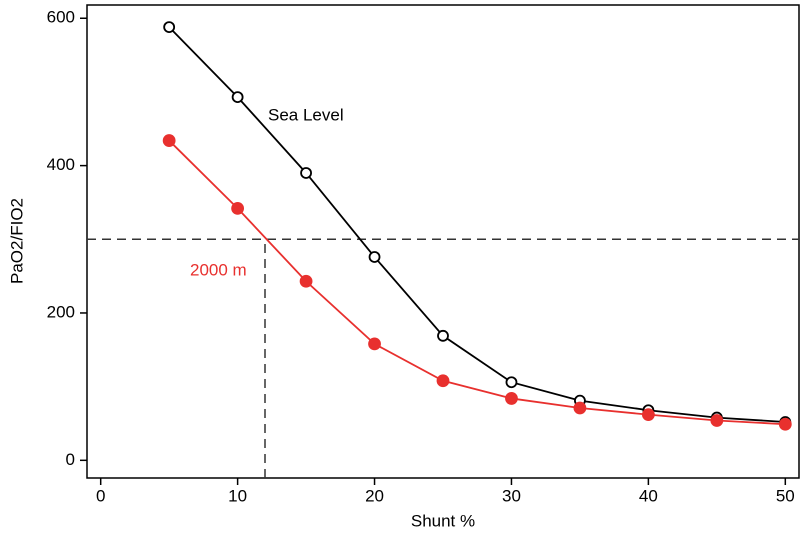 The width and height of the screenshot is (802, 535). What do you see at coordinates (511, 495) in the screenshot?
I see `x-tick-label: 30` at bounding box center [511, 495].